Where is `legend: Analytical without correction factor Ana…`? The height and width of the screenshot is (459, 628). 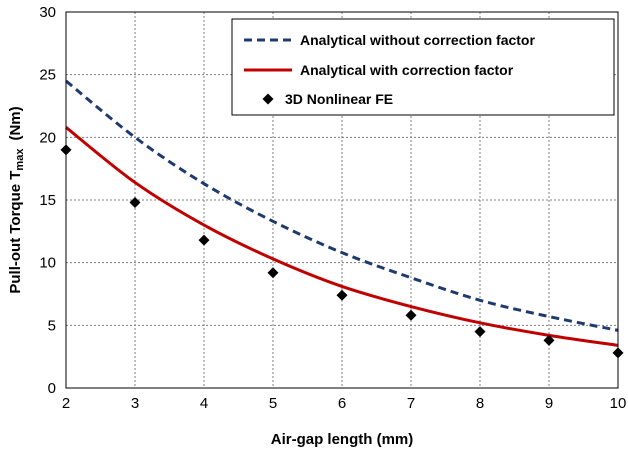 legend: Analytical without correction factor Ana… is located at coordinates (423, 67).